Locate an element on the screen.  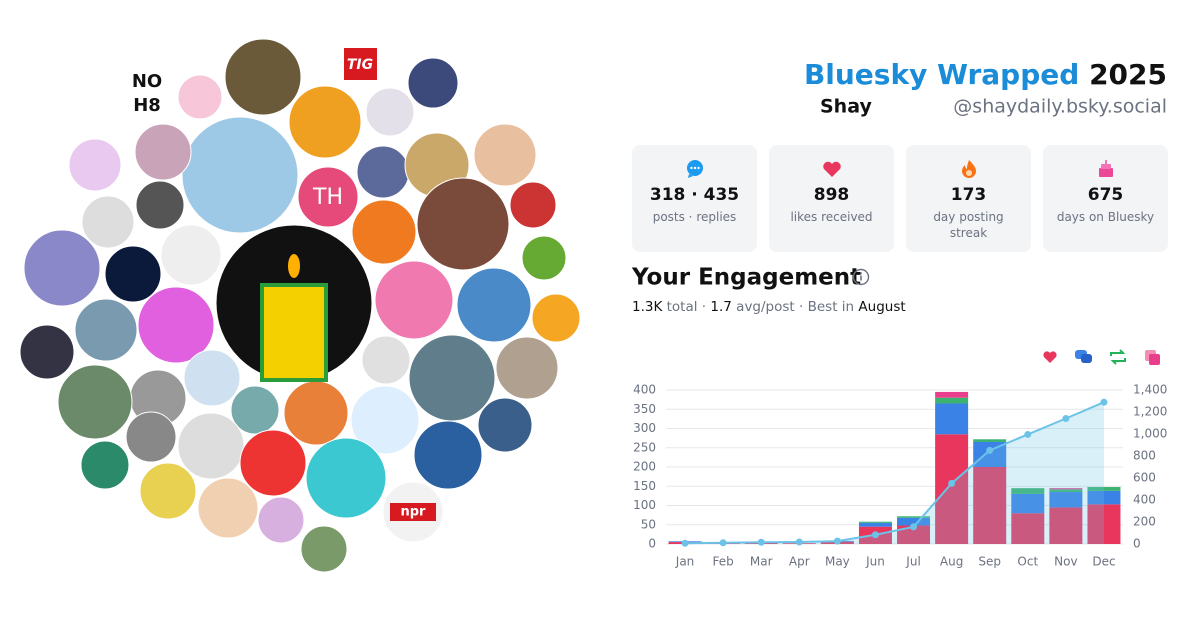
x-tick-label: Nov is located at coordinates (1065, 562).